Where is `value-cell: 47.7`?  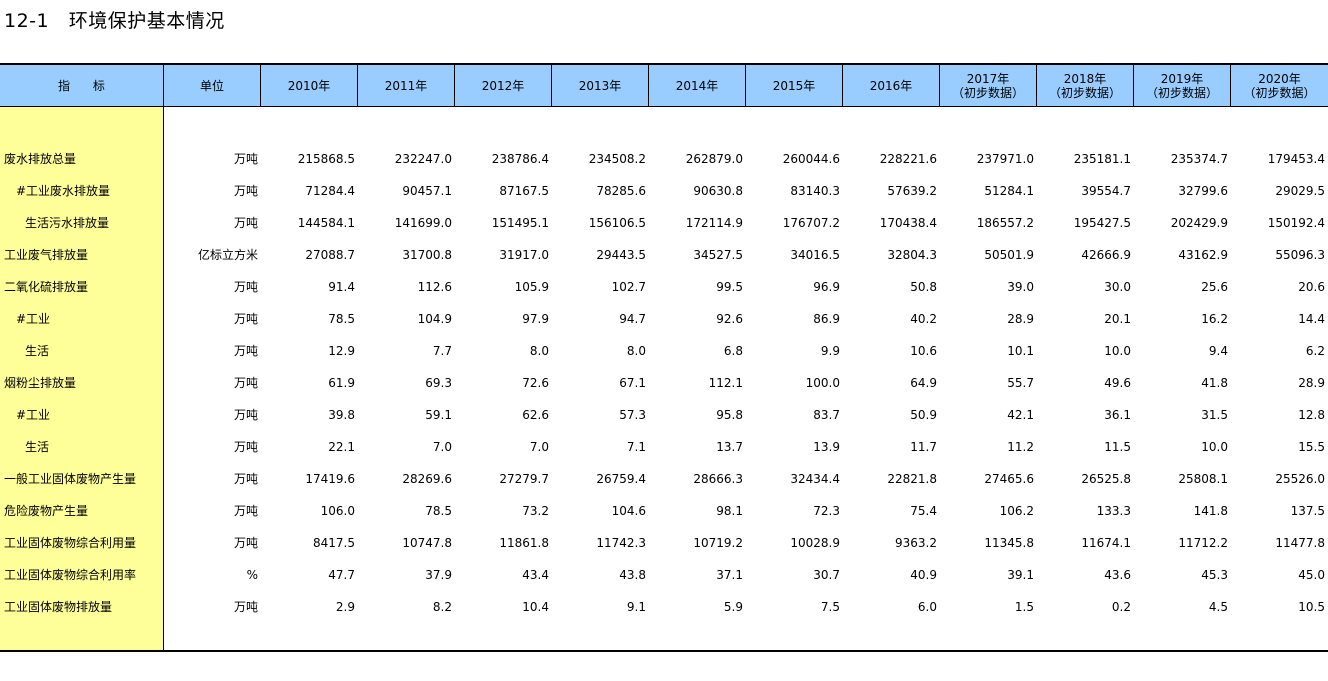
value-cell: 47.7 is located at coordinates (341, 575).